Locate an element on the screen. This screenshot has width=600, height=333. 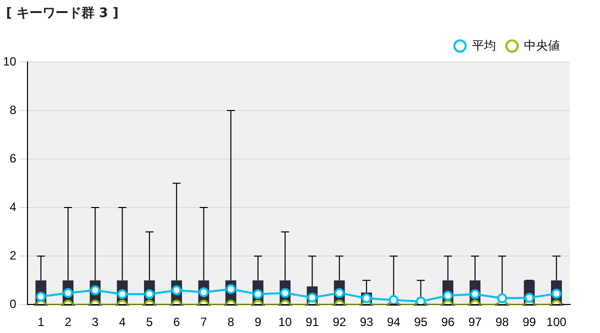
x-tick-label: 98 is located at coordinates (502, 322).